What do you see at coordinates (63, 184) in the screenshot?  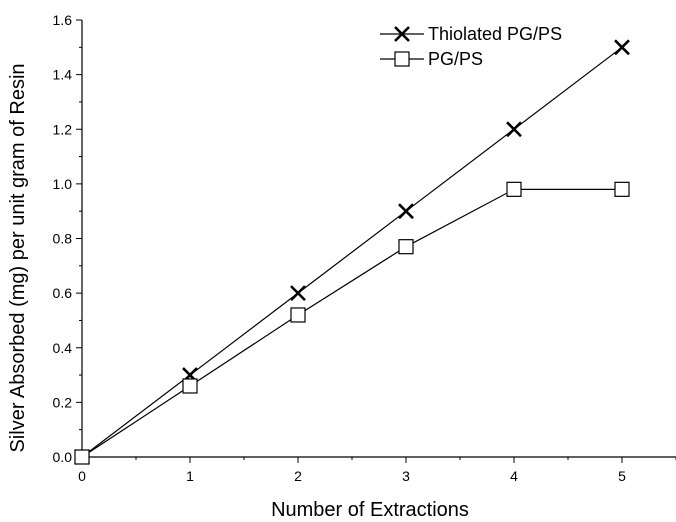 I see `y-tick-label: 1.0` at bounding box center [63, 184].